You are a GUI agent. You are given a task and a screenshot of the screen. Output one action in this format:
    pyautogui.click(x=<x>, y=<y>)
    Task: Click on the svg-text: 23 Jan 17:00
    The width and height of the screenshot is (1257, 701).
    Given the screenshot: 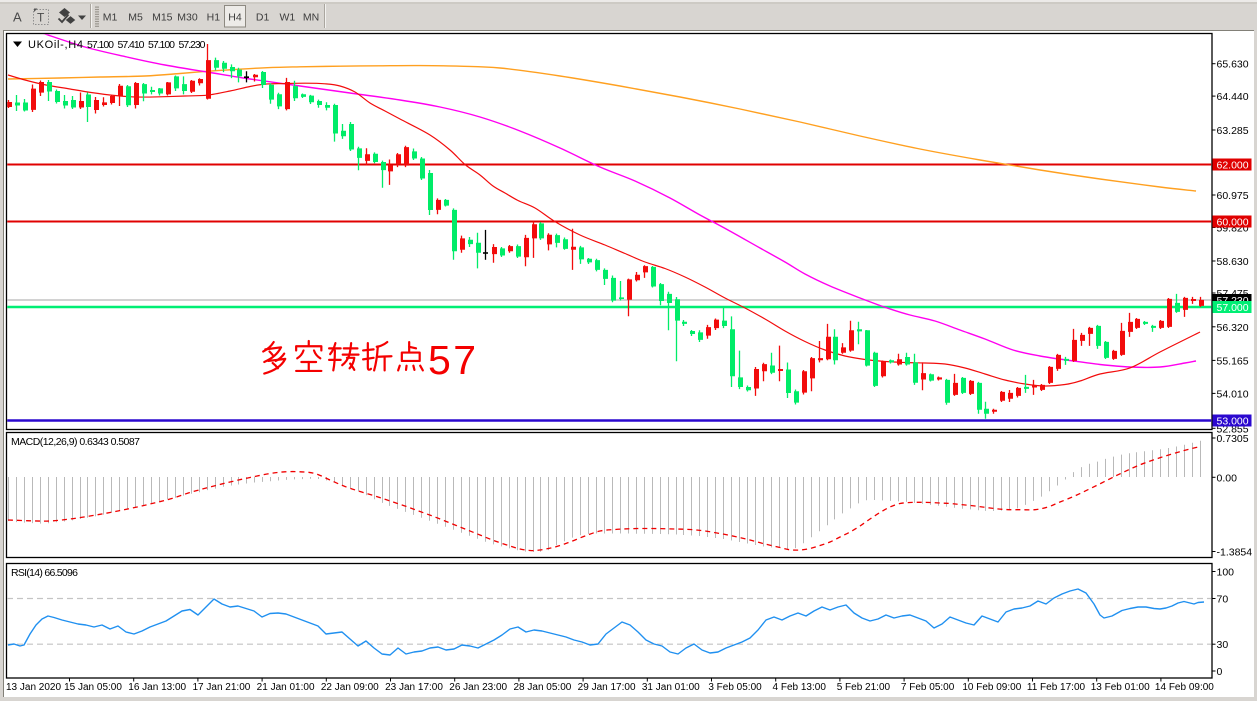 What is the action you would take?
    pyautogui.click(x=414, y=687)
    